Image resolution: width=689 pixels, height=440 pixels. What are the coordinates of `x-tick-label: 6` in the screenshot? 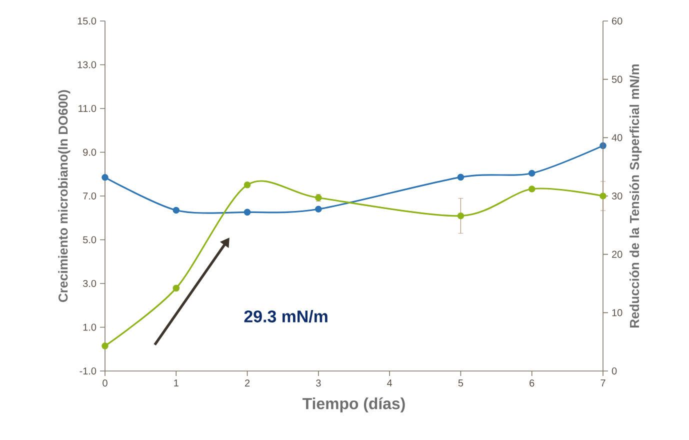 It's located at (532, 383).